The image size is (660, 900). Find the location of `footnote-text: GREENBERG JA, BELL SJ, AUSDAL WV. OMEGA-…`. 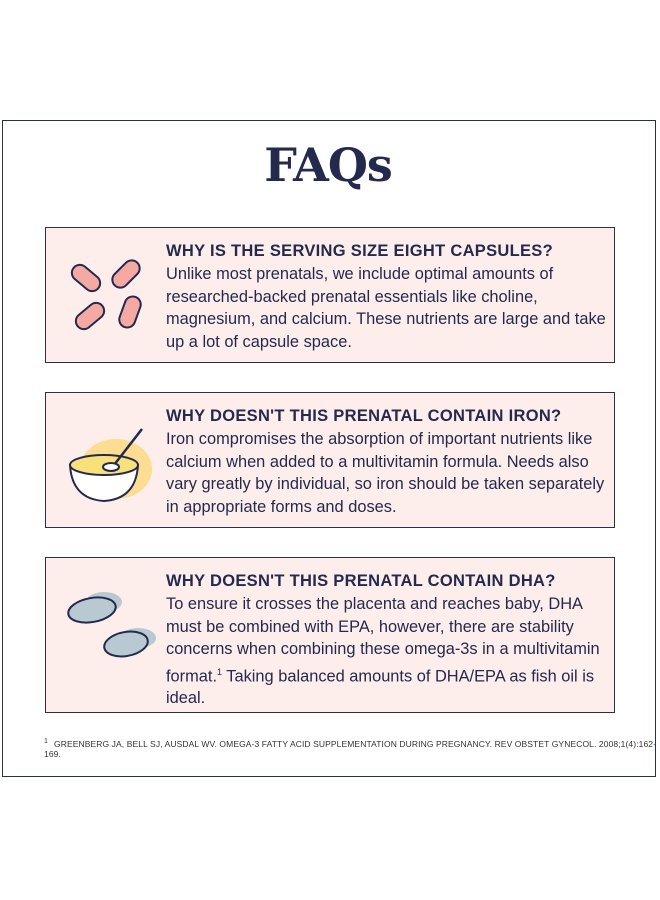

footnote-text: GREENBERG JA, BELL SJ, AUSDAL WV. OMEGA-… is located at coordinates (350, 748).